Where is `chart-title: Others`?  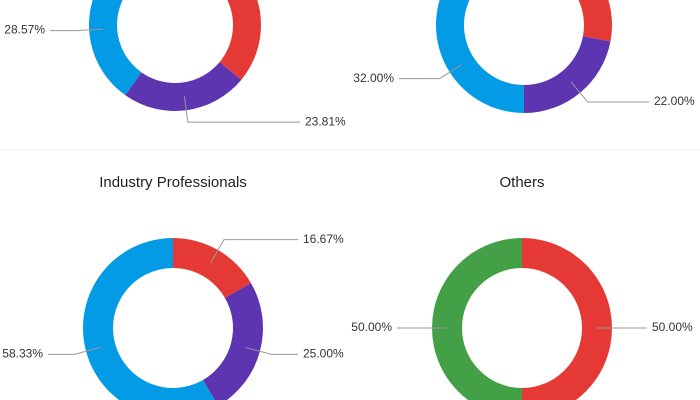 chart-title: Others is located at coordinates (521, 182).